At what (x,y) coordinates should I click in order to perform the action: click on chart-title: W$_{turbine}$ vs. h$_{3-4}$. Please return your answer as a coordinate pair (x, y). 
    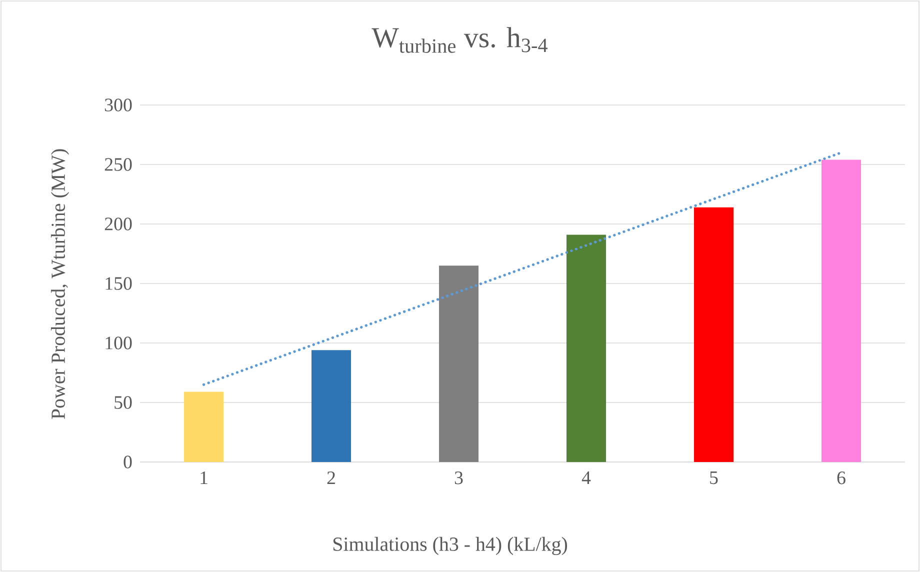
    Looking at the image, I should click on (460, 40).